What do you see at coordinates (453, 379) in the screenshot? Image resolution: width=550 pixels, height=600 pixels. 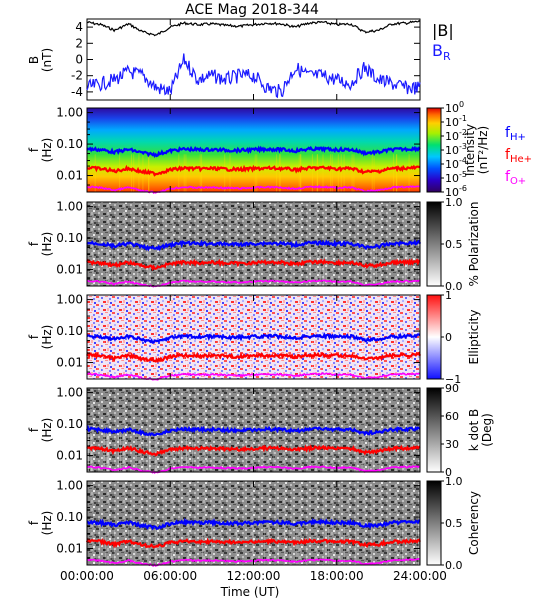 I see `colorbar-tick-label: −1` at bounding box center [453, 379].